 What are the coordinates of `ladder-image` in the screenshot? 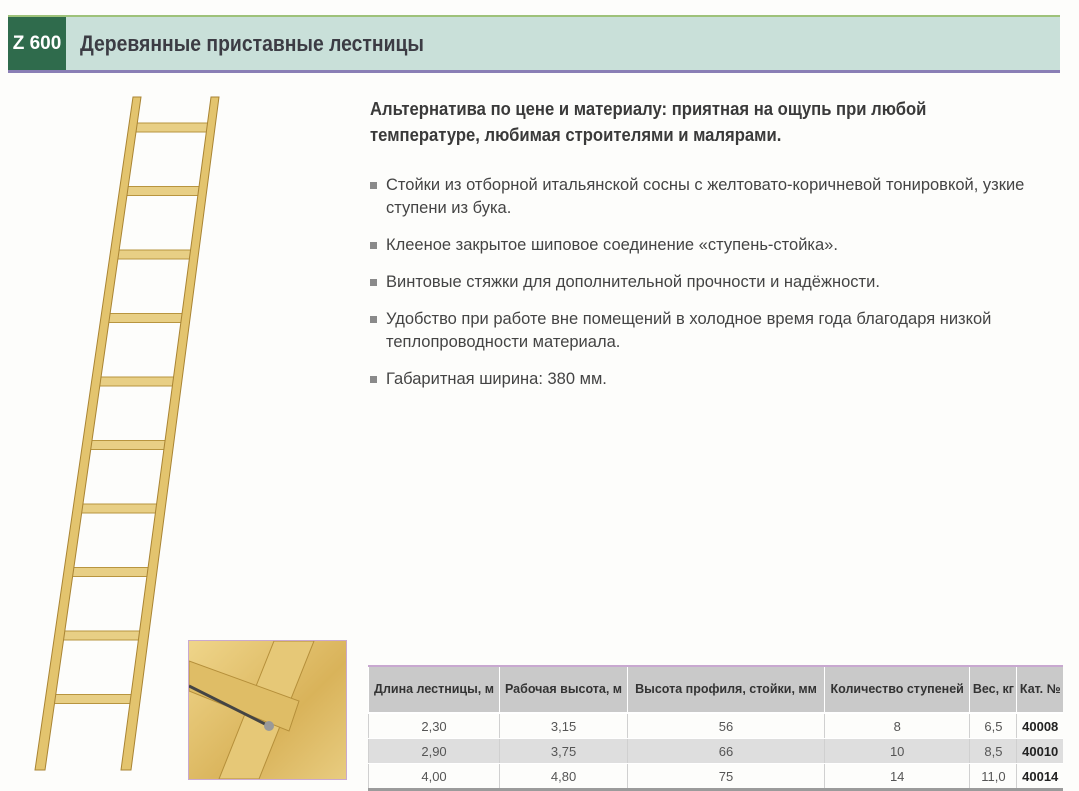 It's located at (127, 433).